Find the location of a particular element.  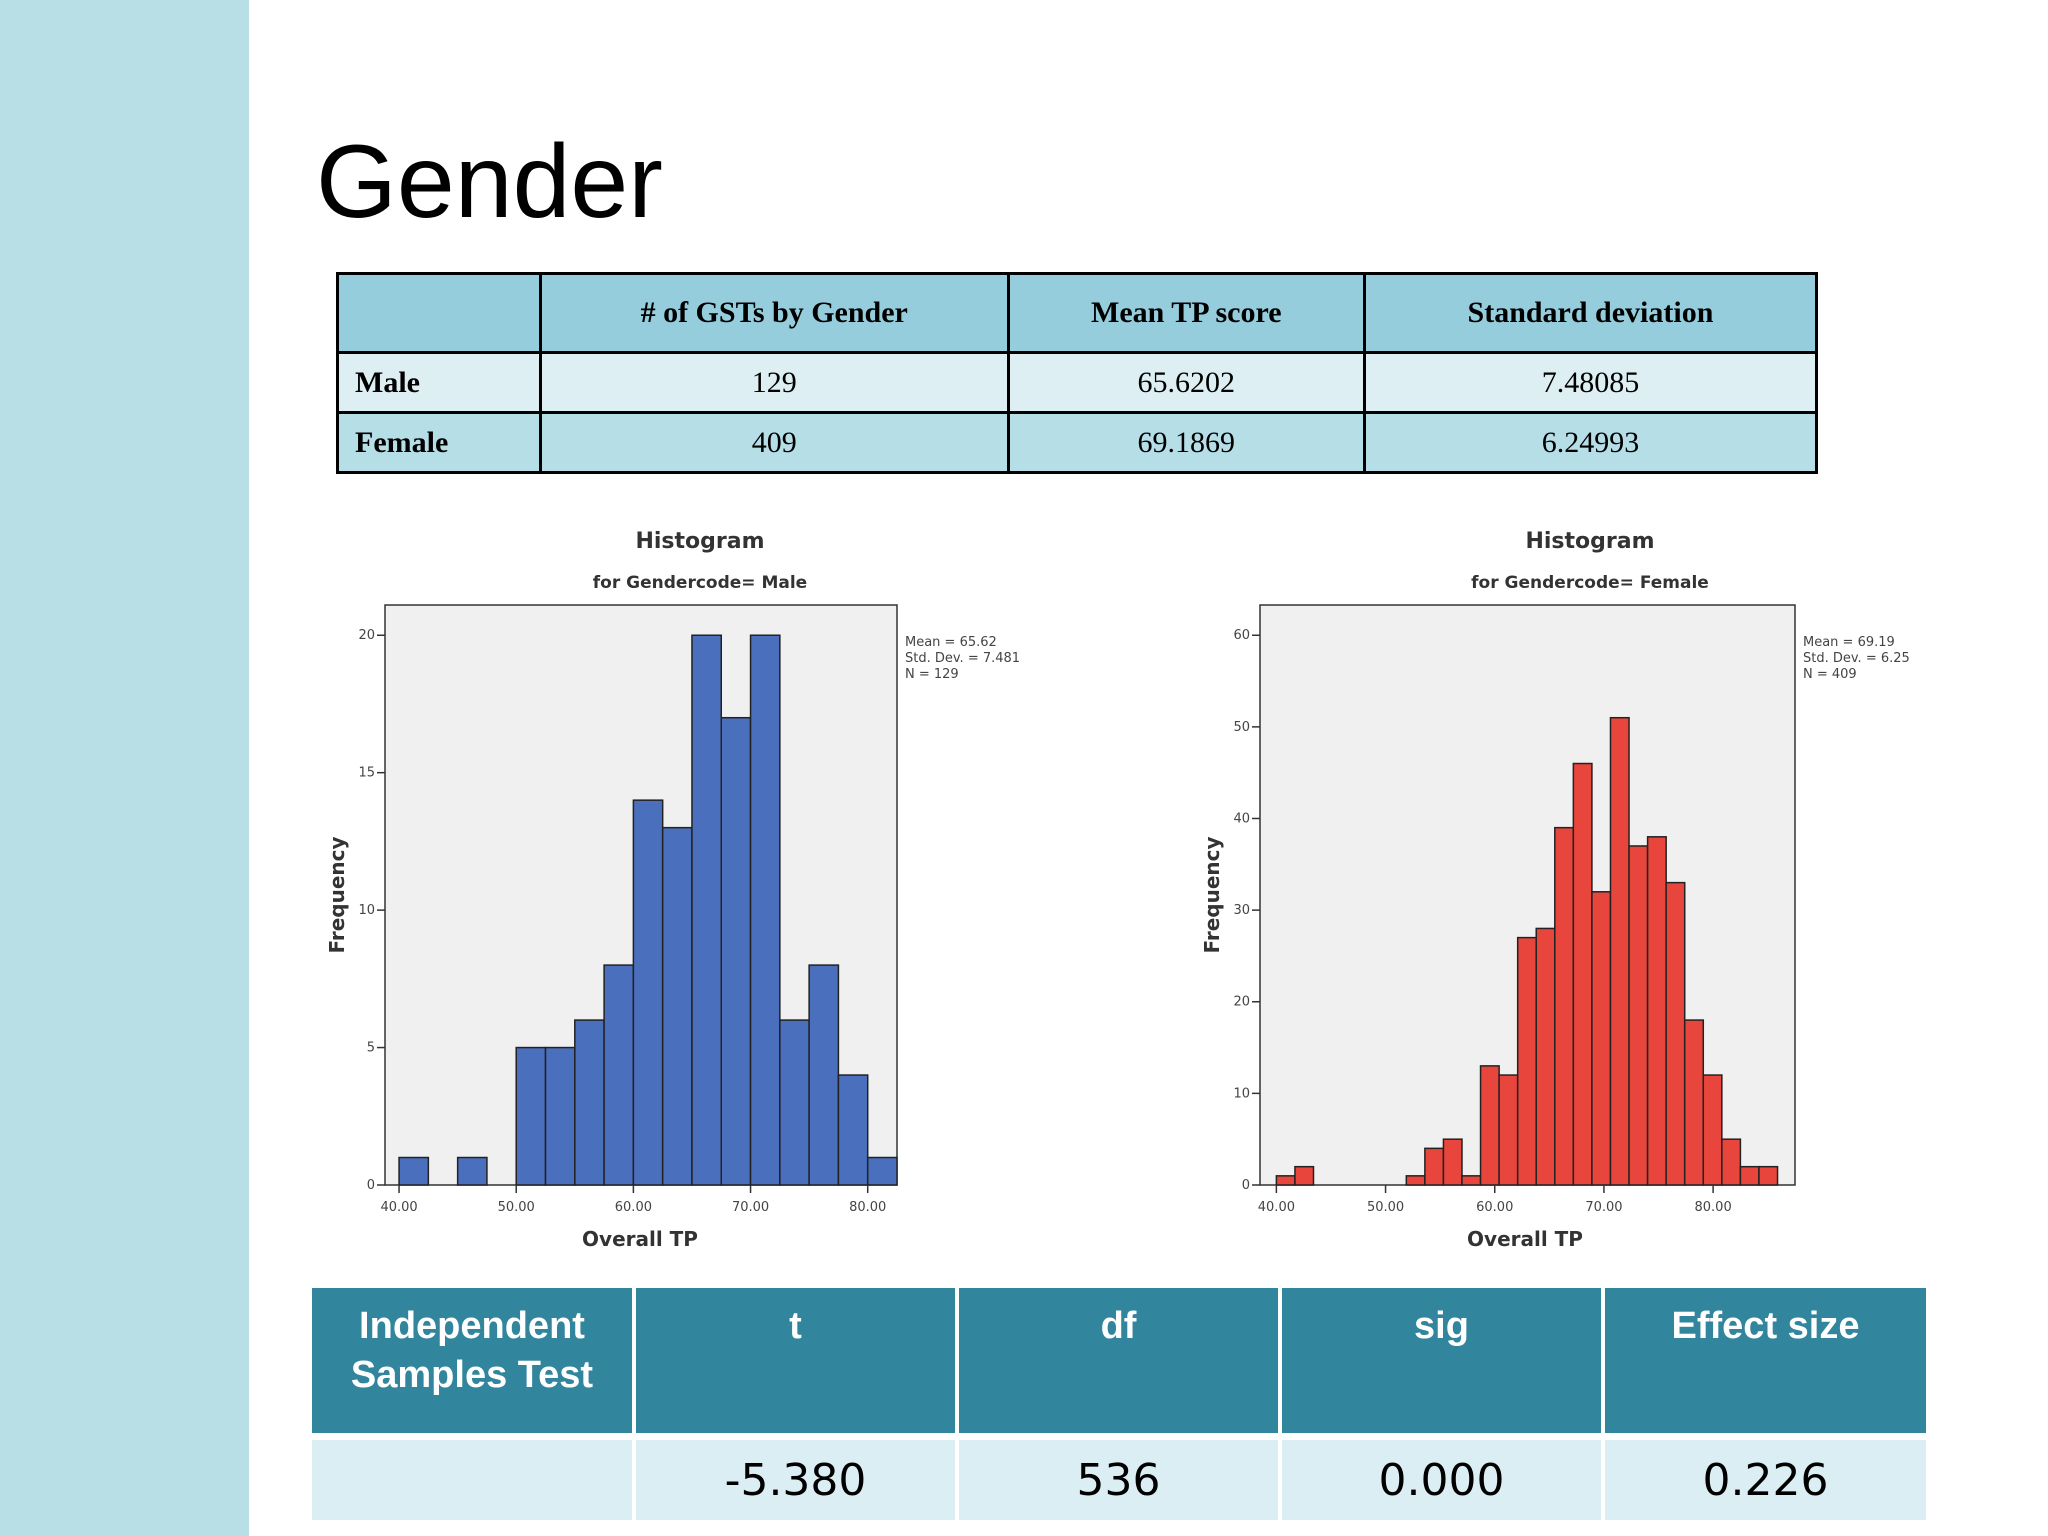

table-row: Female 409 69.1869 6.24993 is located at coordinates (1077, 442).